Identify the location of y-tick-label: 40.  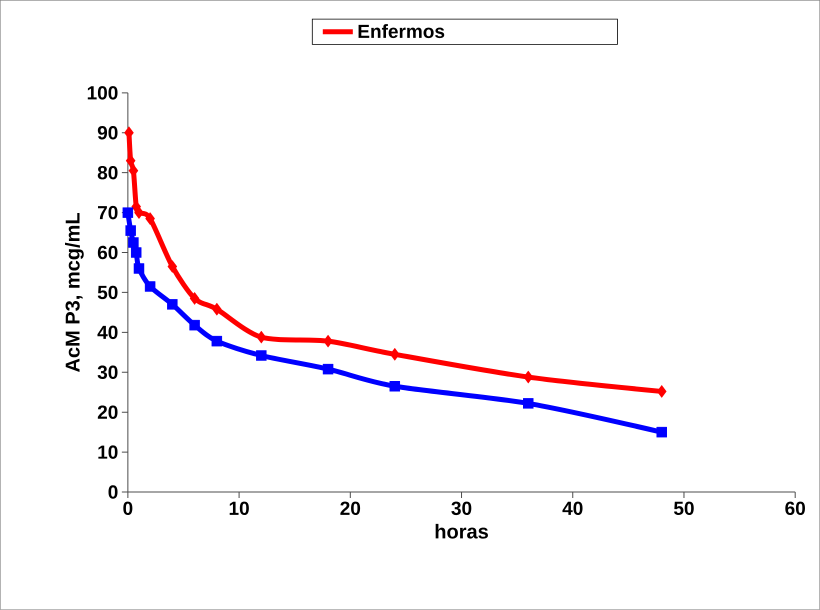
(107, 333).